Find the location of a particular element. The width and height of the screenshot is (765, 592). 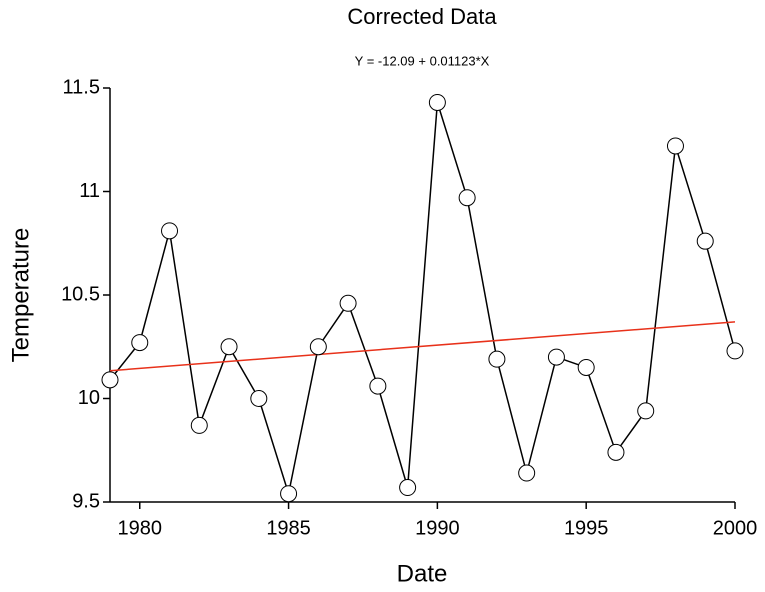

x-tick-label: 1995 is located at coordinates (586, 528).